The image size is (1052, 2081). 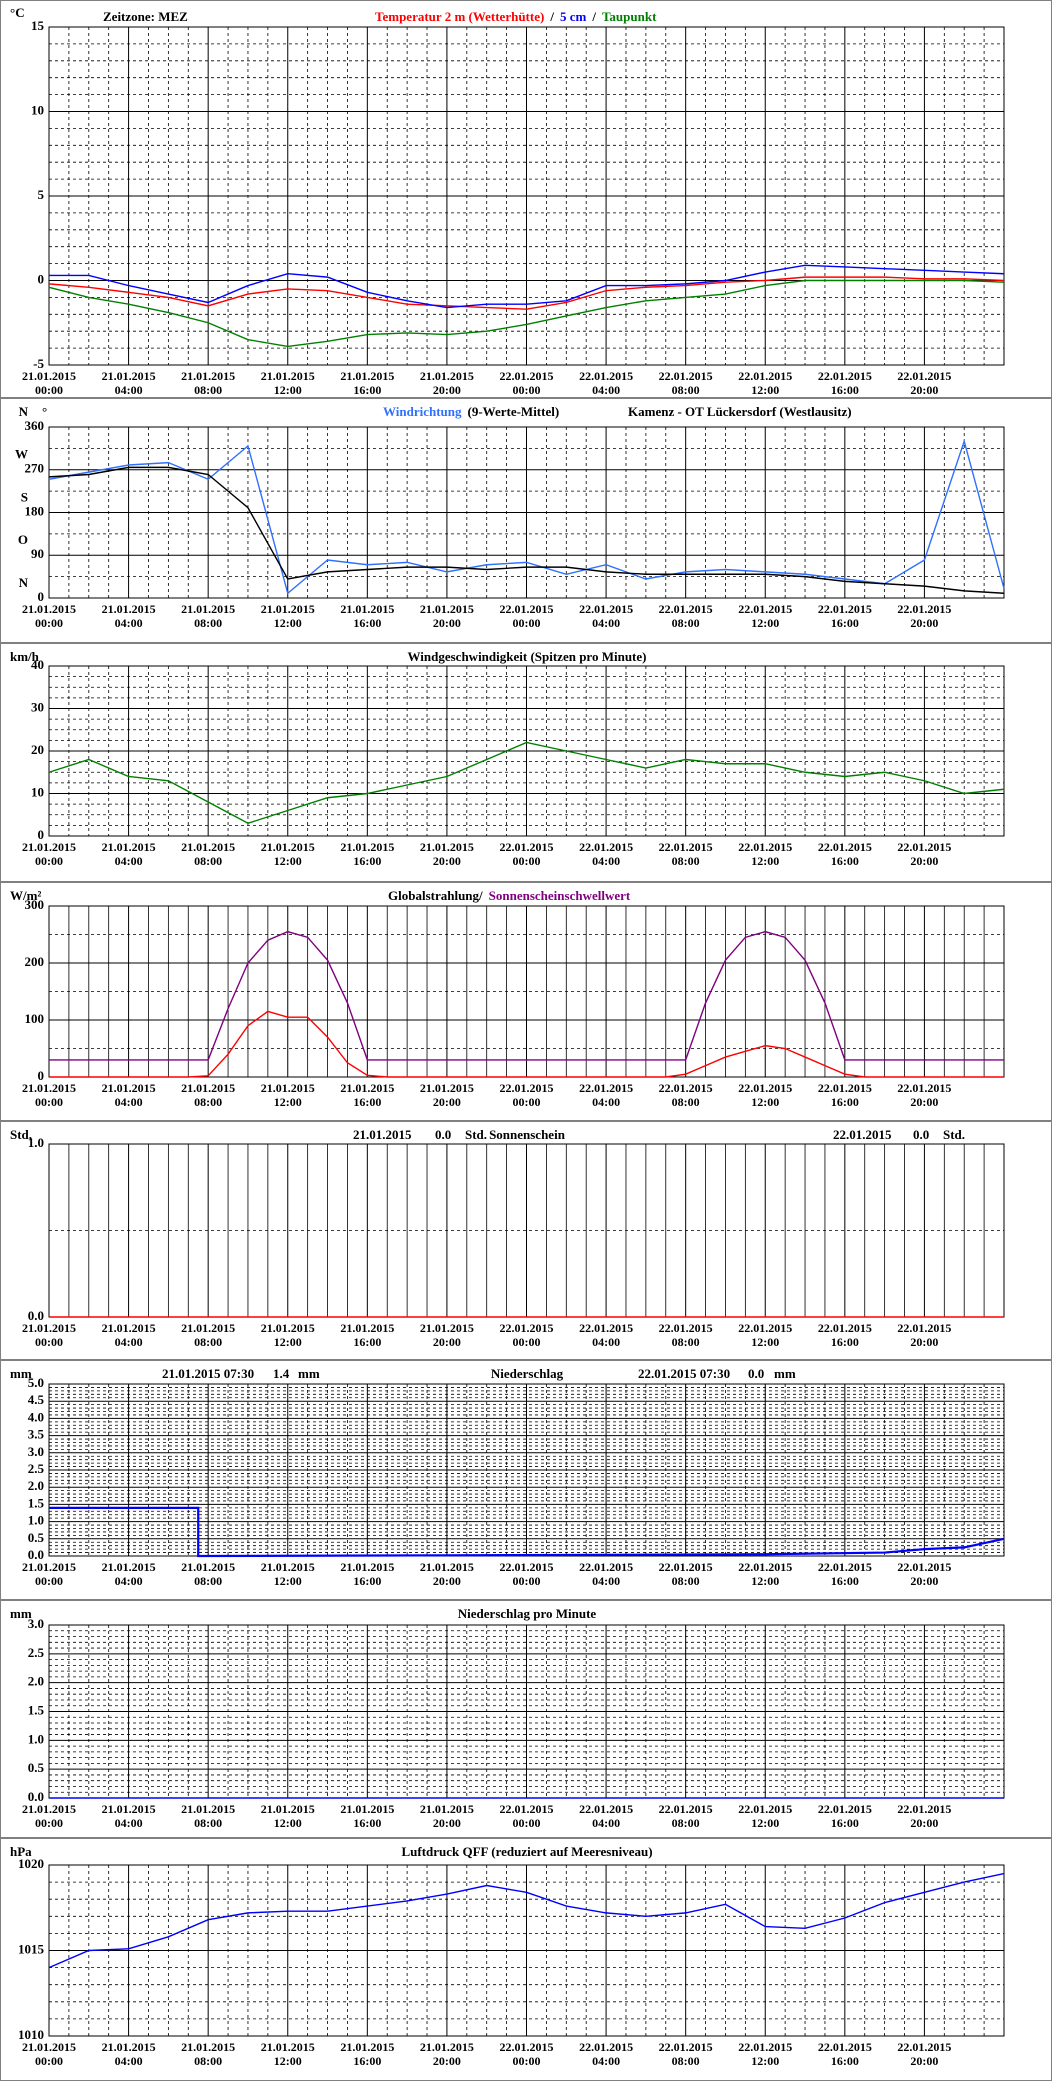 What do you see at coordinates (629, 16) in the screenshot?
I see `legend-entry: Taupunkt` at bounding box center [629, 16].